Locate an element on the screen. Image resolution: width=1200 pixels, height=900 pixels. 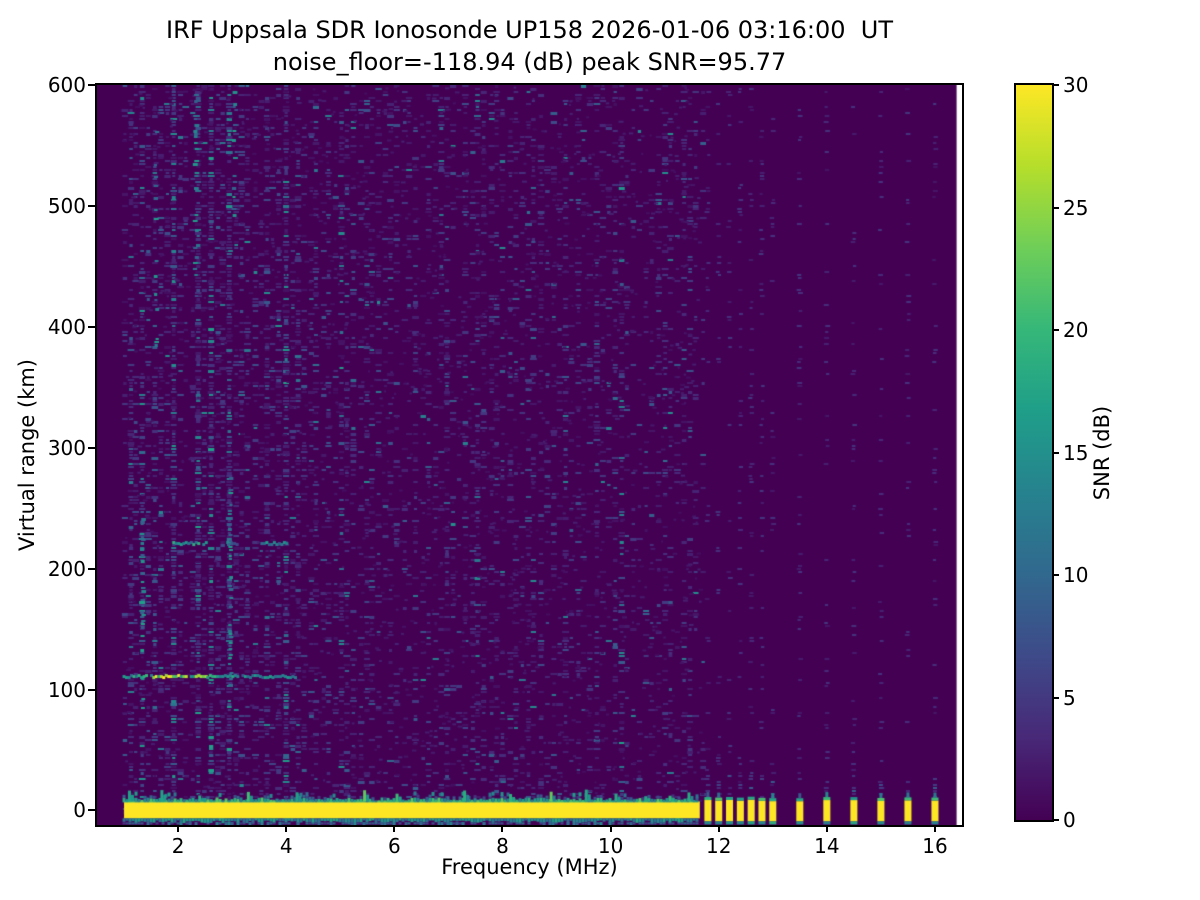
colorbar-tick-label: 25 is located at coordinates (1076, 207).